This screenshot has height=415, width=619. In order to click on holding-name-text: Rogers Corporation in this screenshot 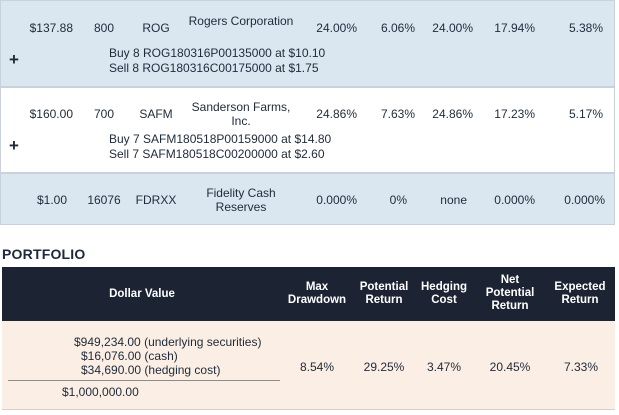, I will do `click(241, 21)`.